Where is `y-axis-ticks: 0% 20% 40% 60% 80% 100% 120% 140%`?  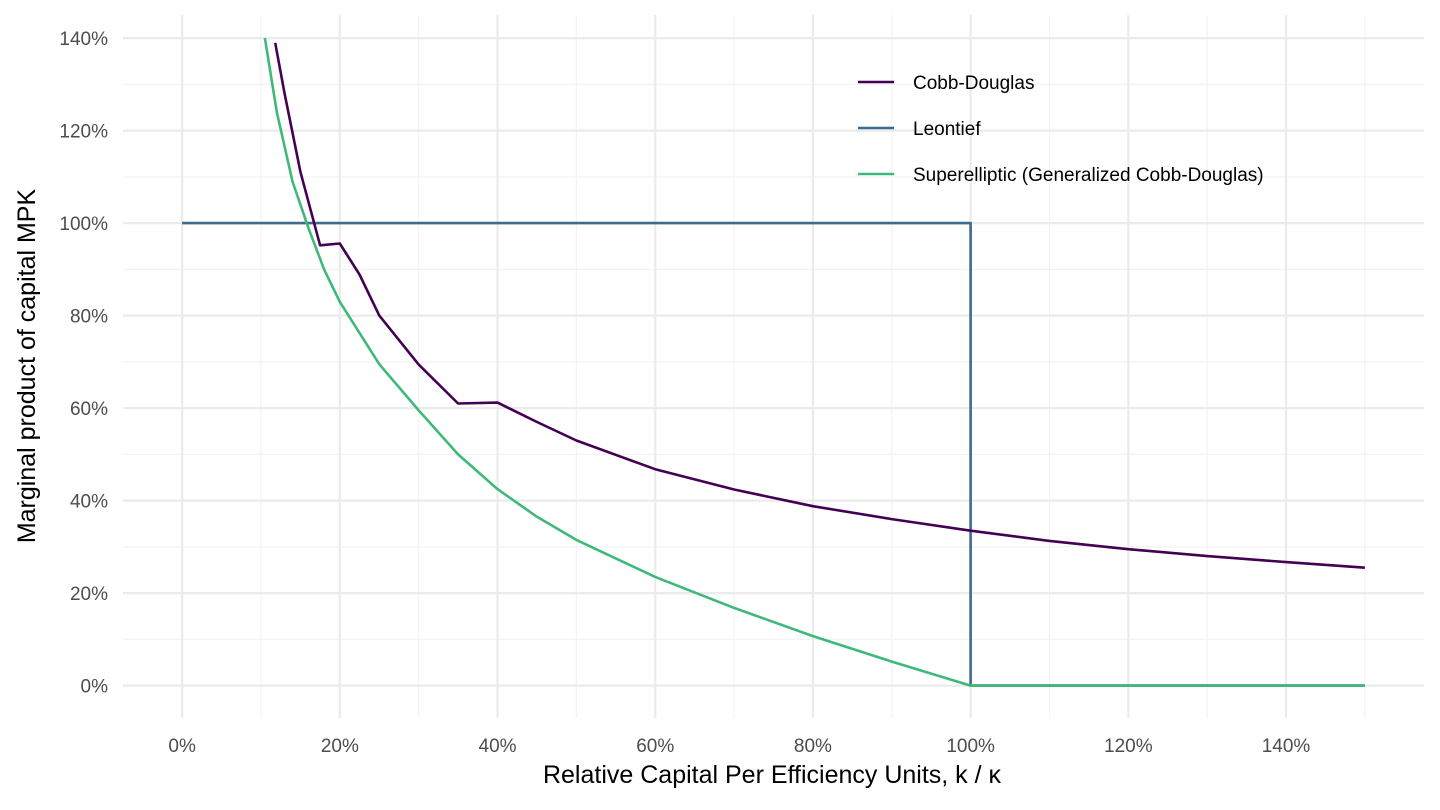
y-axis-ticks: 0% 20% 40% 60% 80% 100% 120% 140% is located at coordinates (83, 363).